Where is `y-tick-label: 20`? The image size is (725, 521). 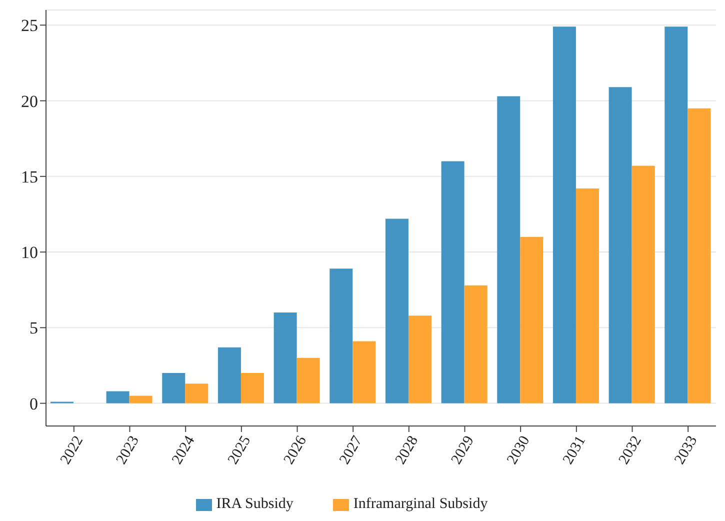
y-tick-label: 20 is located at coordinates (29, 101).